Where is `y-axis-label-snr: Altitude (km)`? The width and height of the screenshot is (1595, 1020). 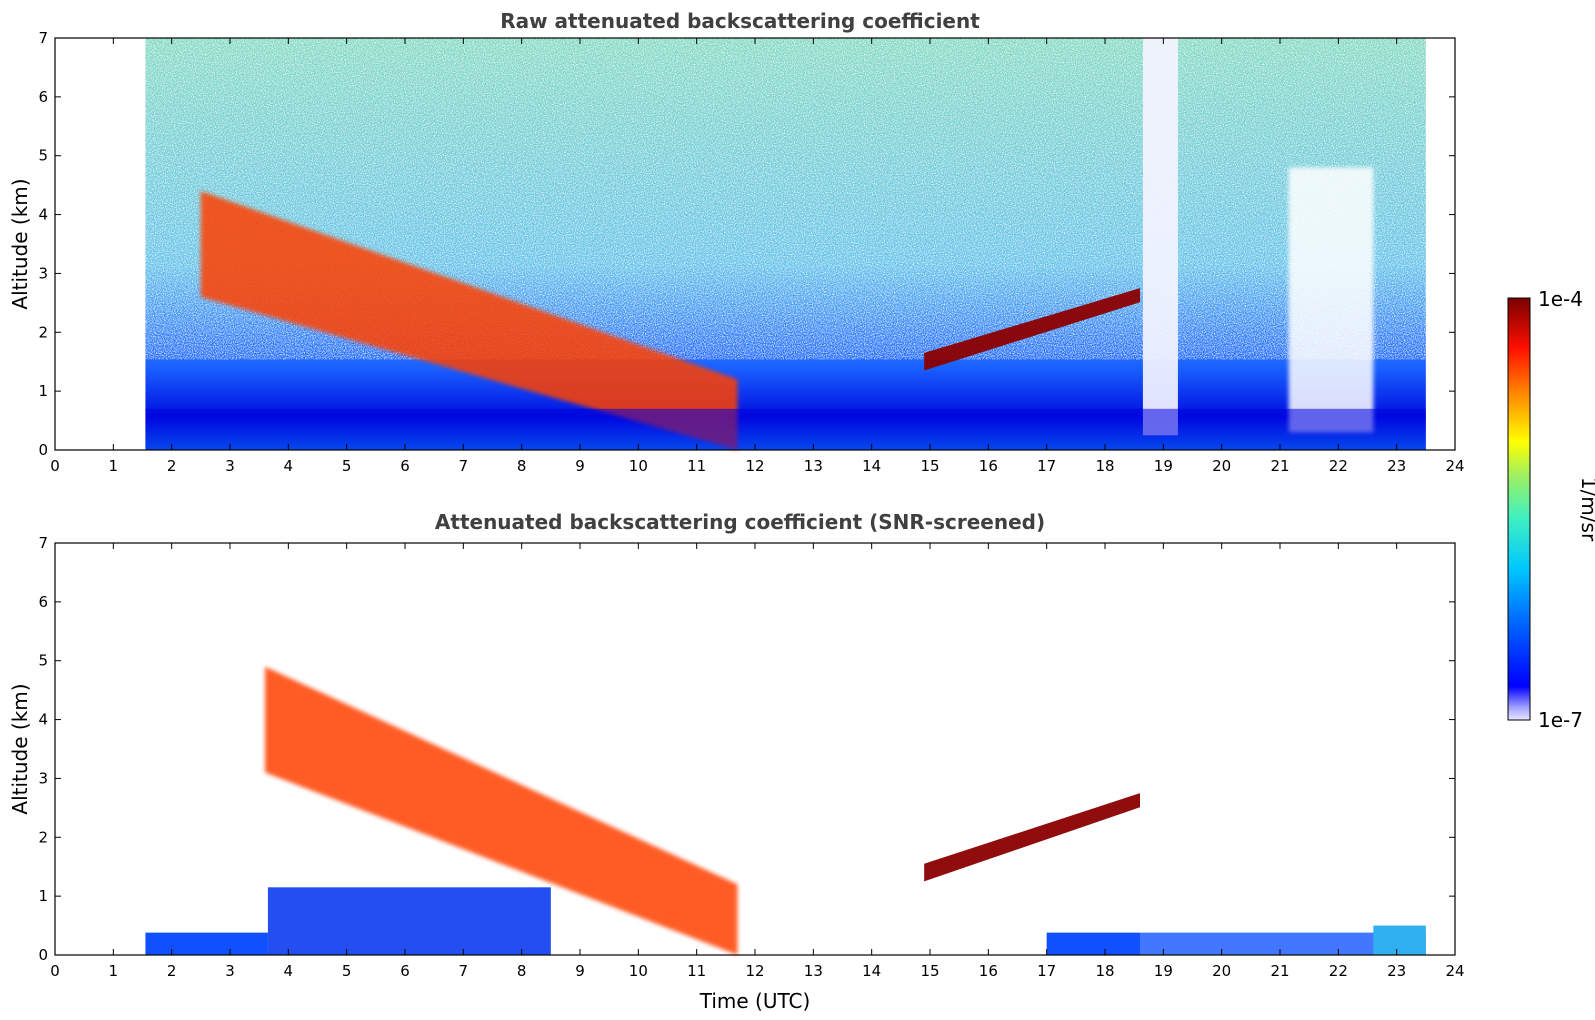 y-axis-label-snr: Altitude (km) is located at coordinates (20, 748).